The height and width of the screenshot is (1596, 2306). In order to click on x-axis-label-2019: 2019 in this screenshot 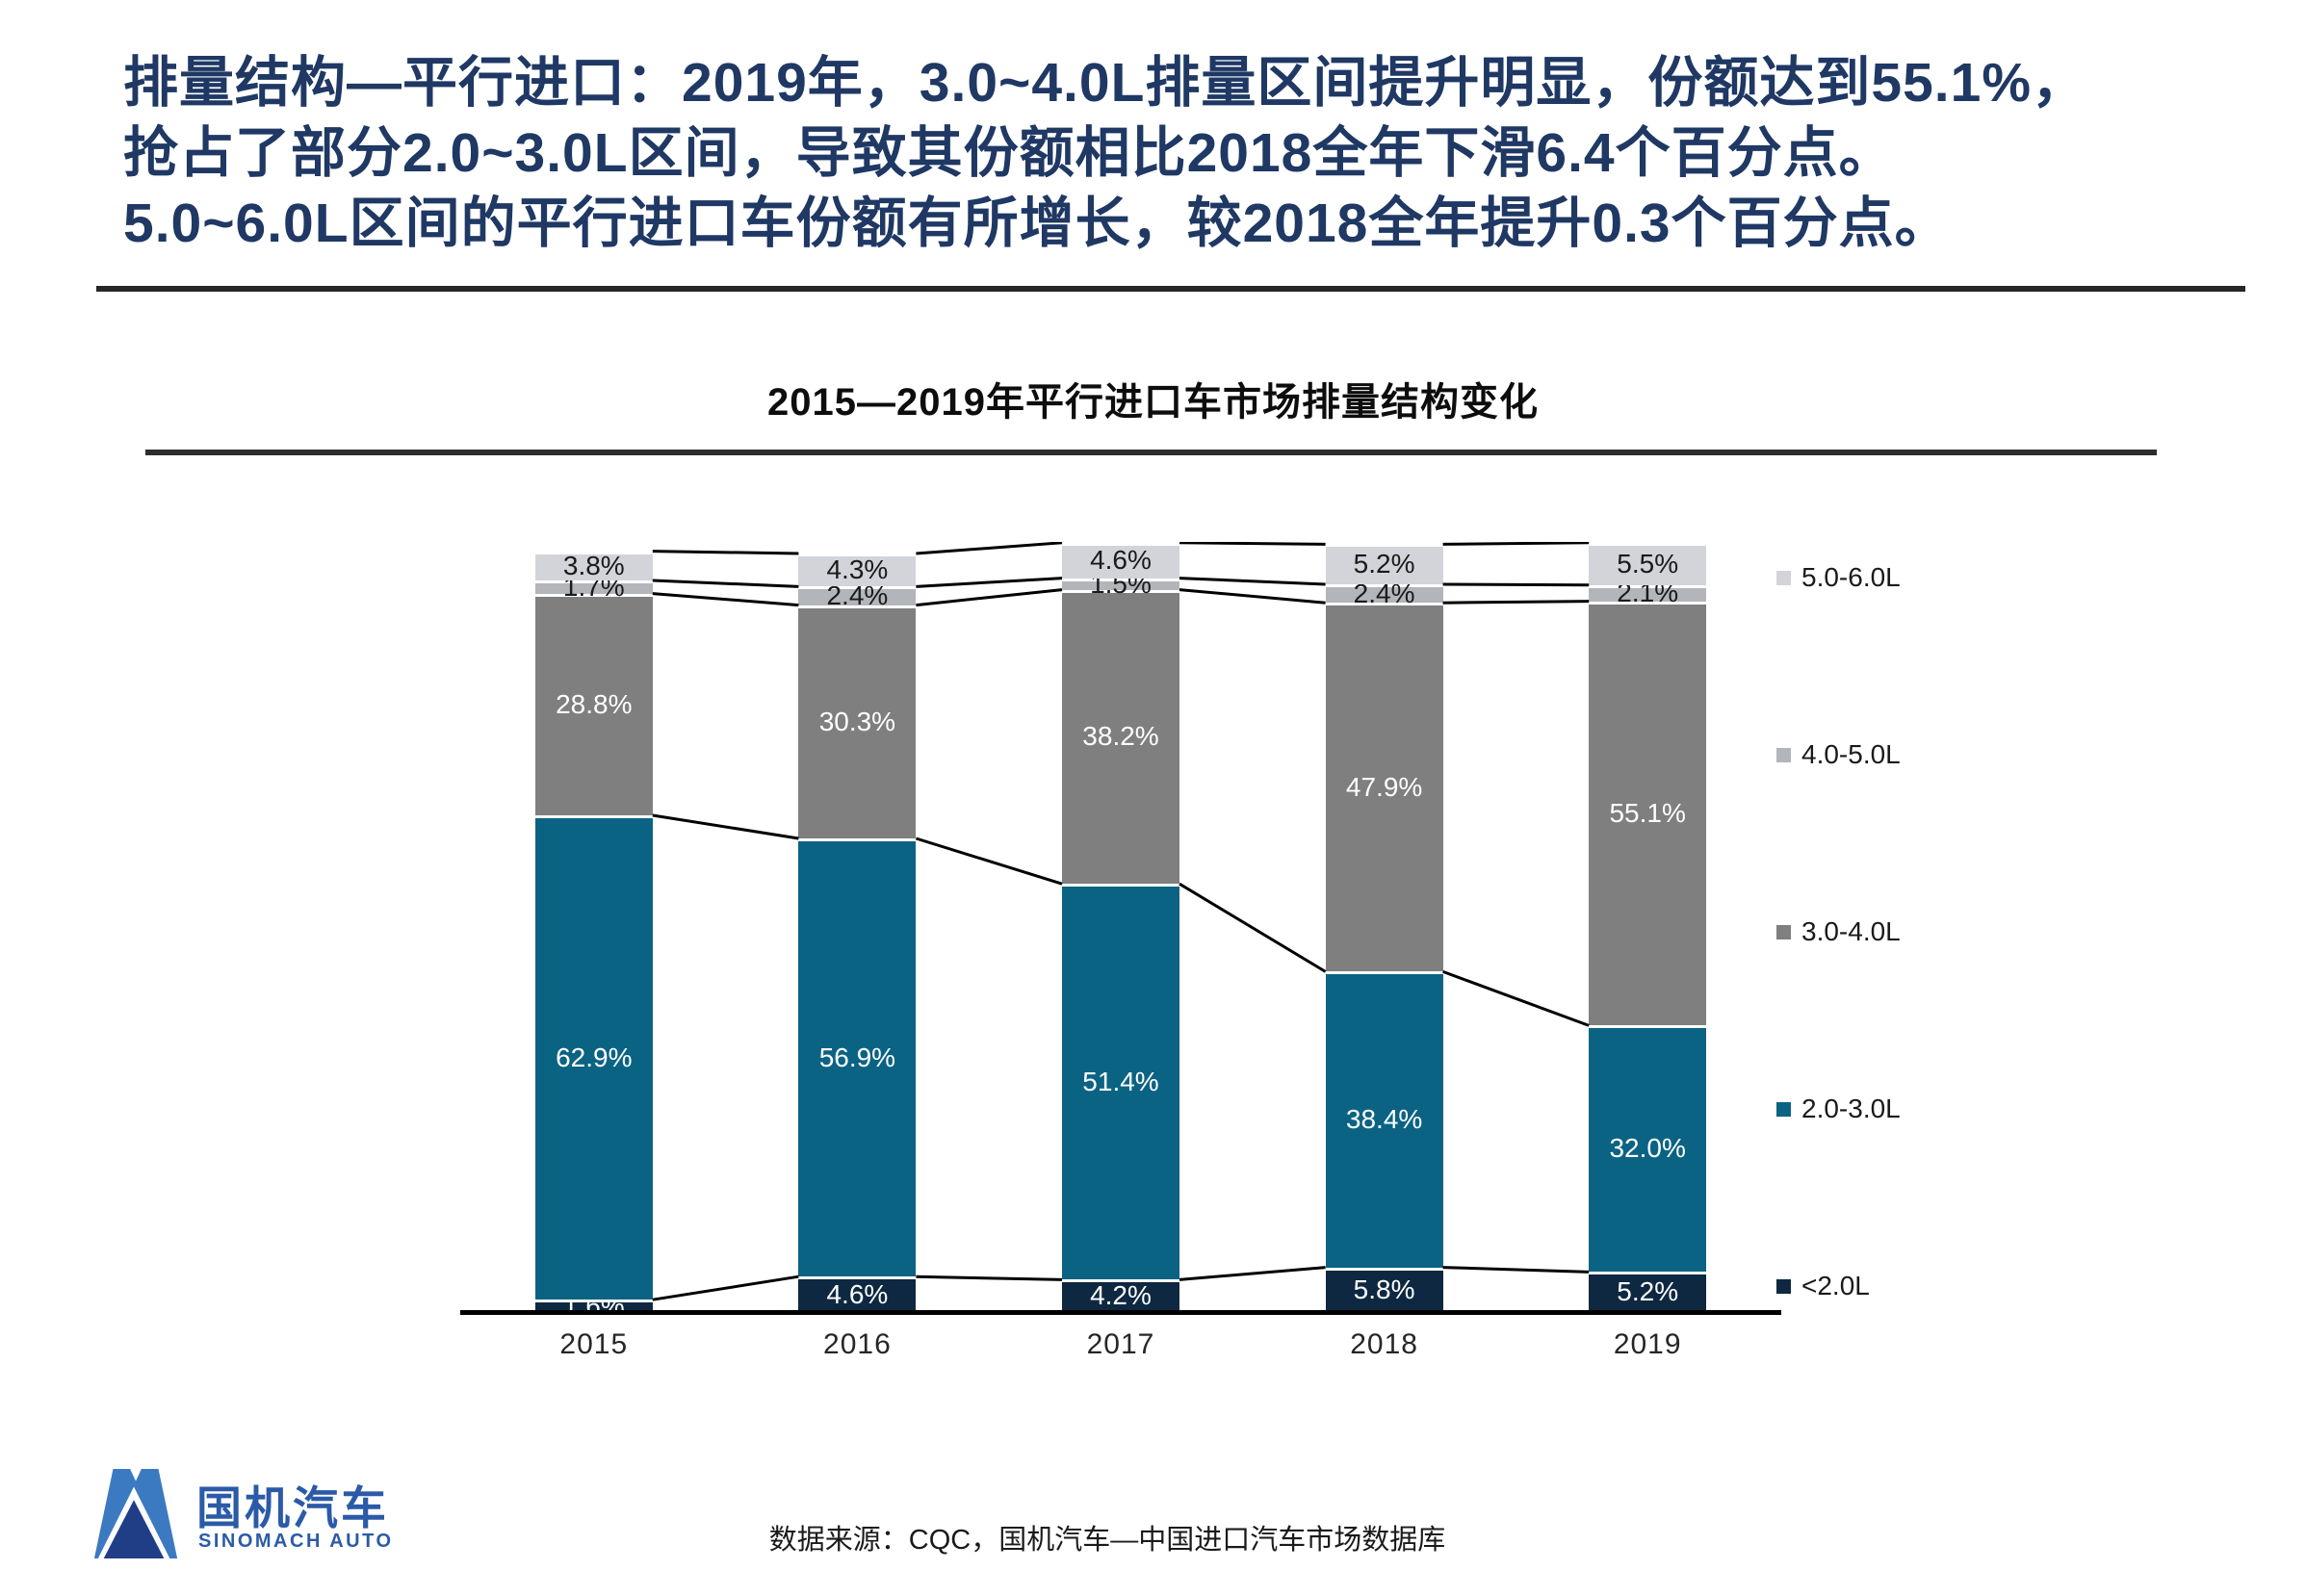, I will do `click(1647, 1344)`.